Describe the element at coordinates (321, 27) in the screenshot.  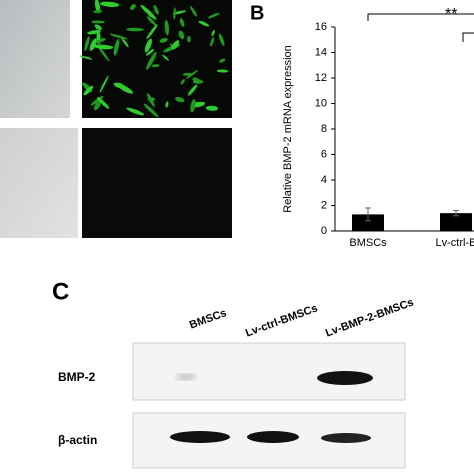
I see `y-tick-label: 16` at that location.